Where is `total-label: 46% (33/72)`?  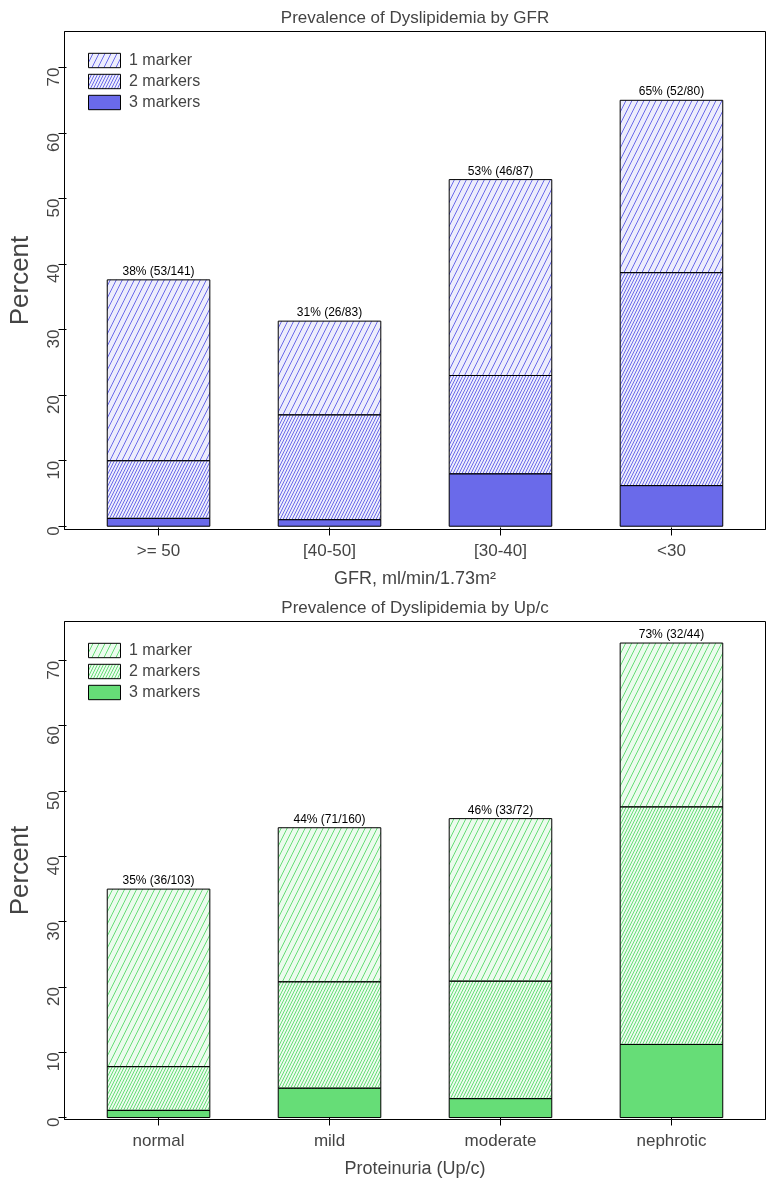
total-label: 46% (33/72) is located at coordinates (500, 809).